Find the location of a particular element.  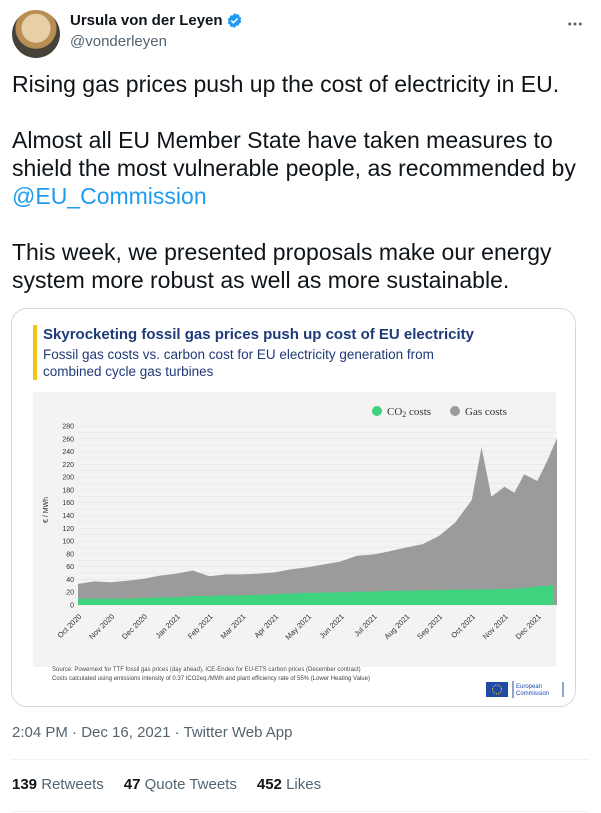

y-tick-label: 40 is located at coordinates (70, 580).